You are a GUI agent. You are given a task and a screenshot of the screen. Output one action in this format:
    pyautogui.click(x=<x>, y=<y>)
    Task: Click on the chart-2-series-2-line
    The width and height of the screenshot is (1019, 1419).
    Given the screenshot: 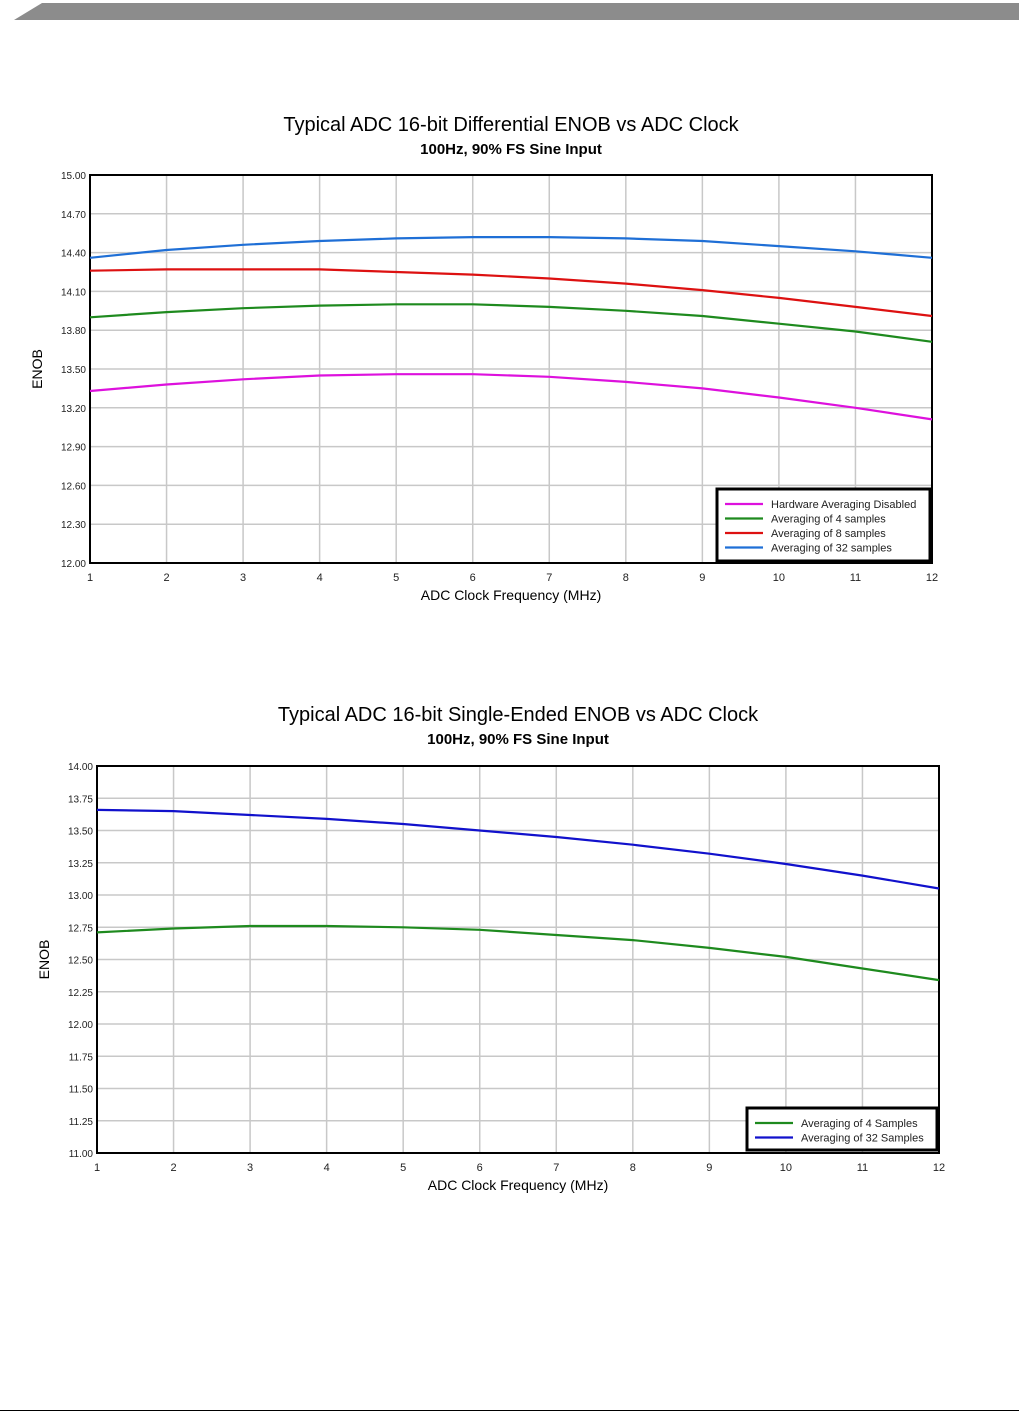 What is the action you would take?
    pyautogui.click(x=518, y=849)
    